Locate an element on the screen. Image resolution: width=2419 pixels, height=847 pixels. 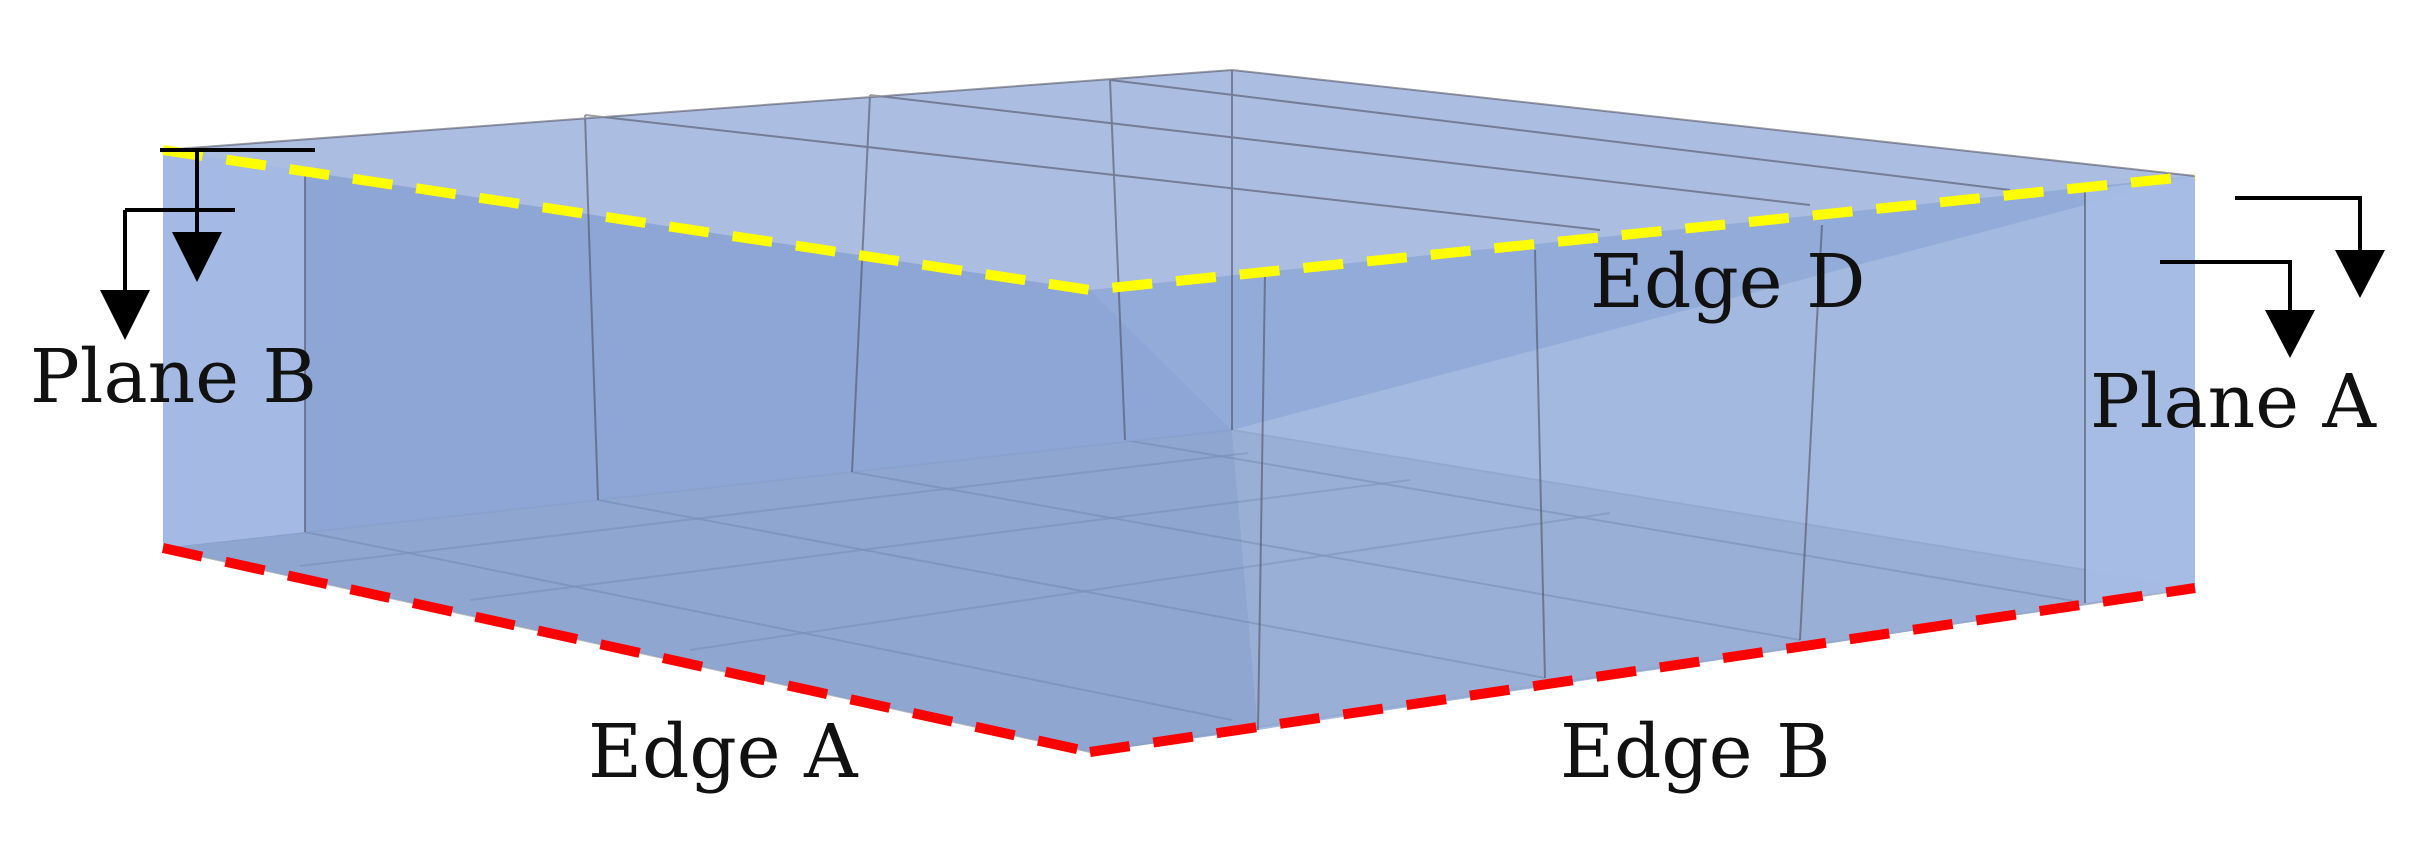
edge-b-label: Edge B is located at coordinates (1695, 752).